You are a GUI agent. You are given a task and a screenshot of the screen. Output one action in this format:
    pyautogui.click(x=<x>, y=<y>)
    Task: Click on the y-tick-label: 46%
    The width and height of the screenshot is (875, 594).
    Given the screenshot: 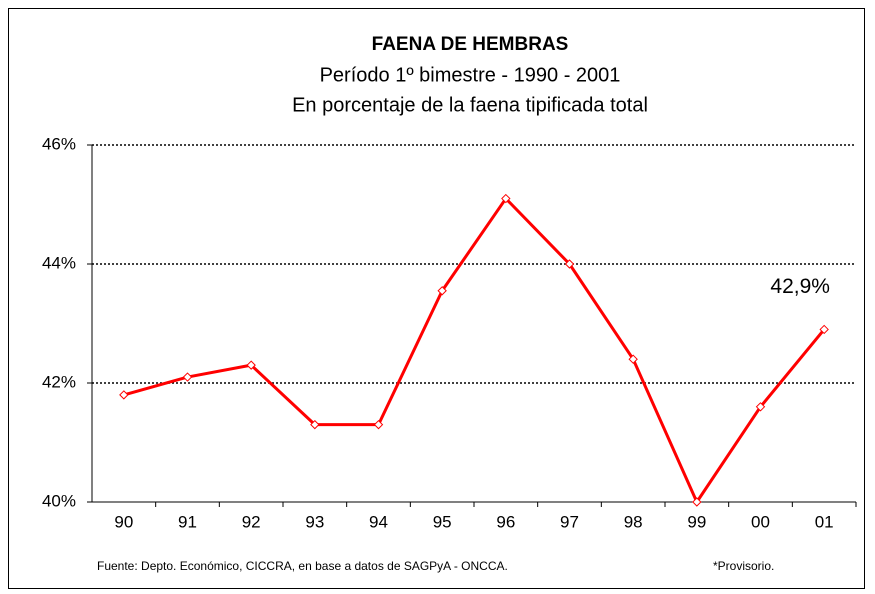 What is the action you would take?
    pyautogui.click(x=59, y=143)
    